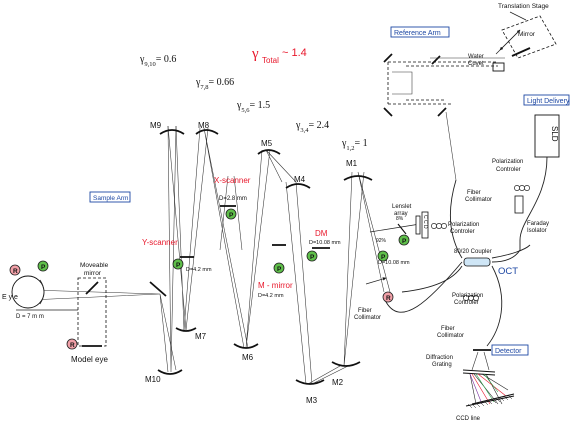  Describe the element at coordinates (527, 34) in the screenshot. I see `mirror-label: Mirror` at that location.